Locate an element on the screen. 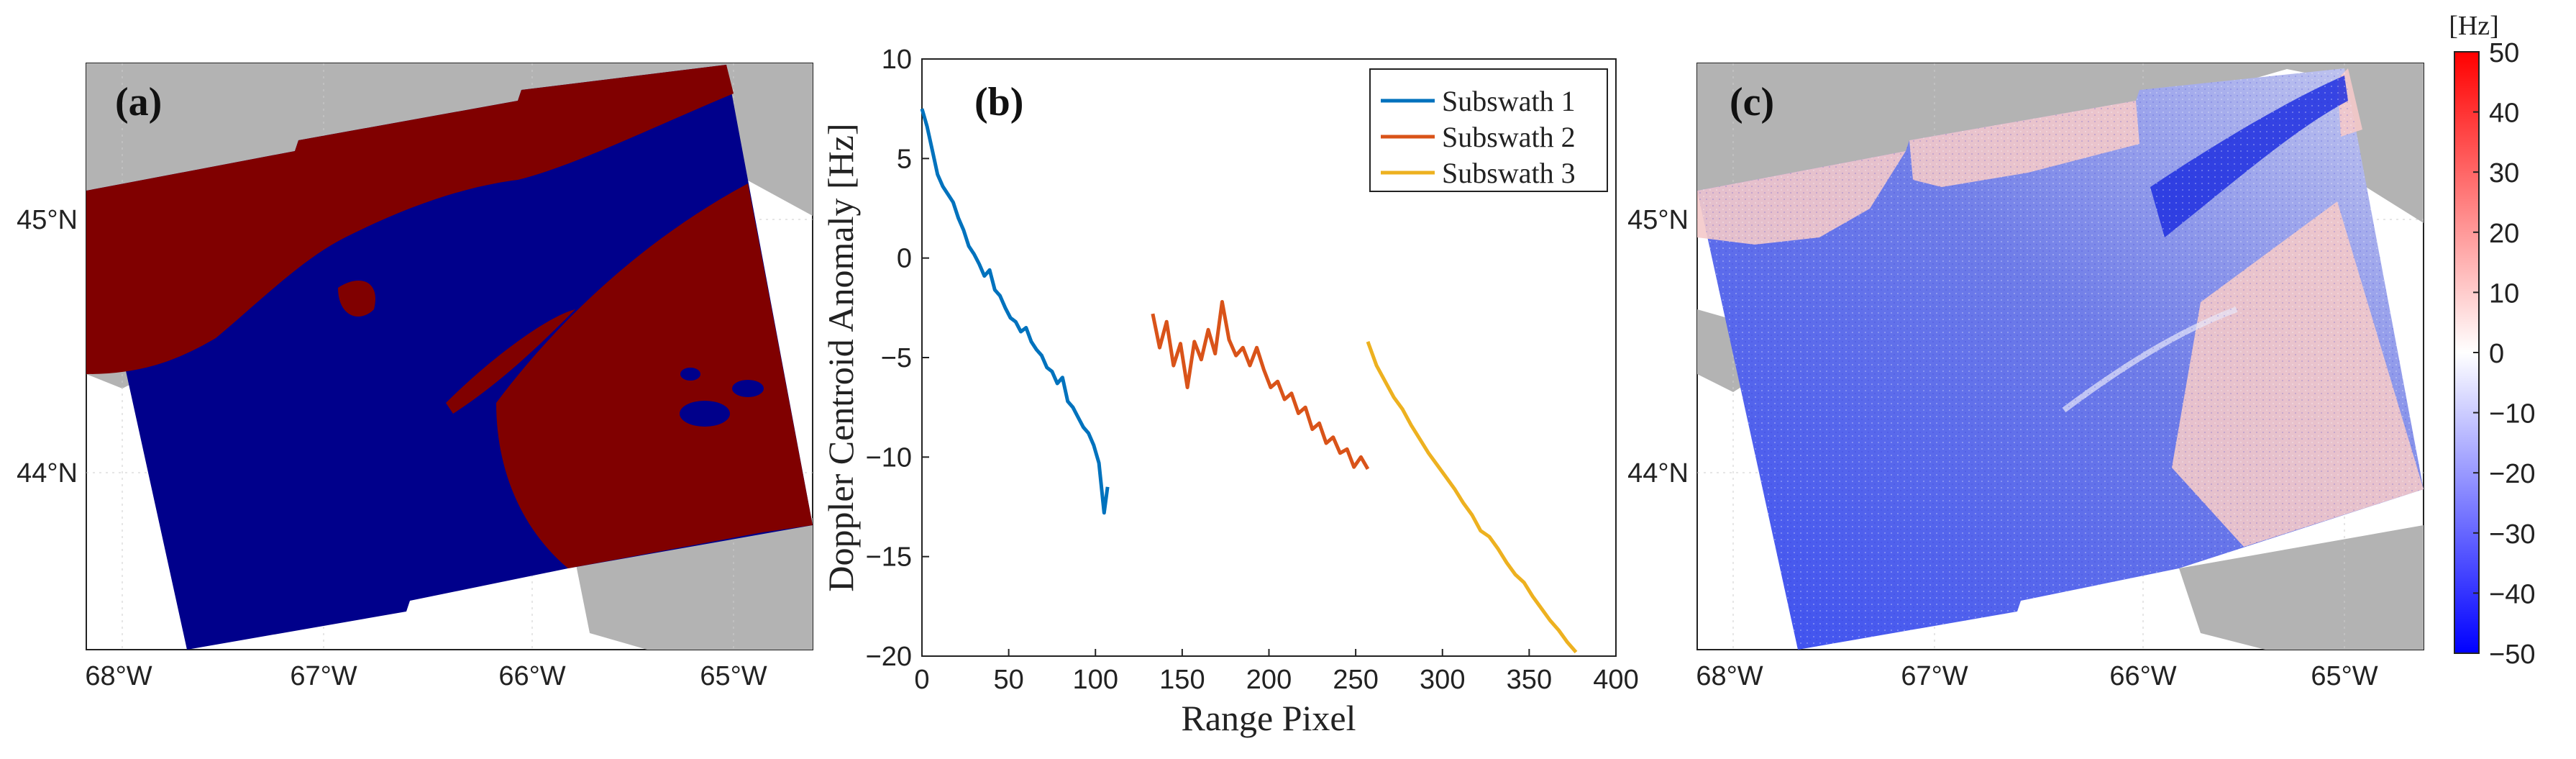  colorbar-tick-label: 10 is located at coordinates (2504, 293).